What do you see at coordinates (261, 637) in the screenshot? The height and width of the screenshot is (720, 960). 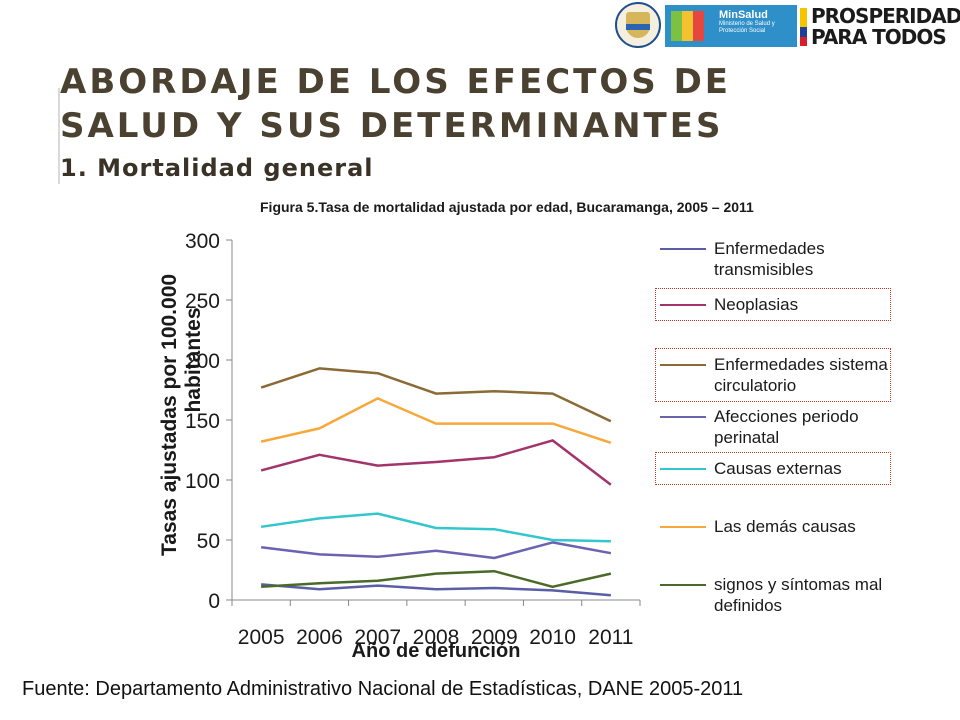 I see `x-tick-label: 2005` at bounding box center [261, 637].